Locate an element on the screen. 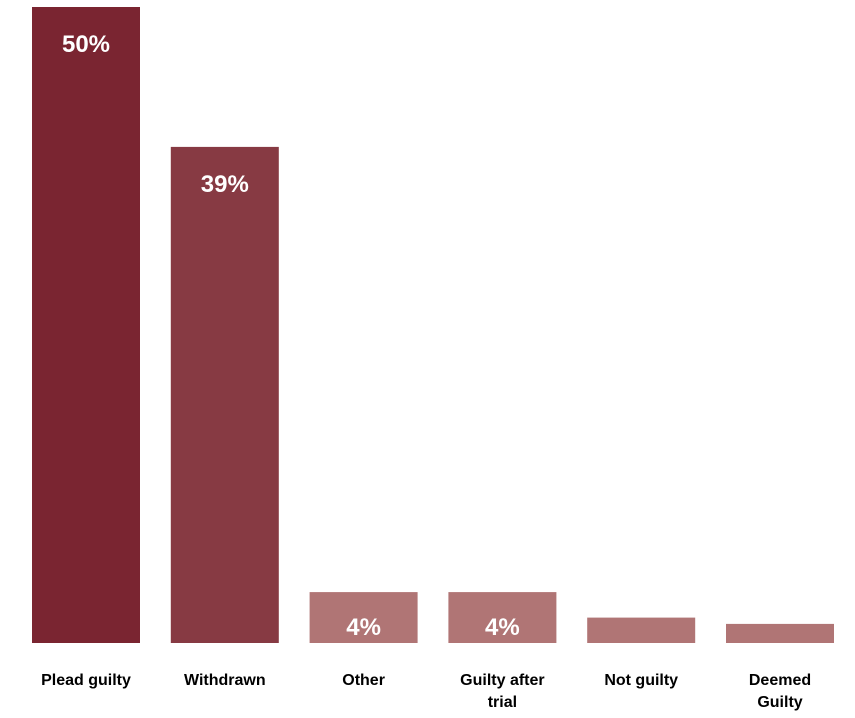  bar-guilty-after-trial is located at coordinates (502, 617).